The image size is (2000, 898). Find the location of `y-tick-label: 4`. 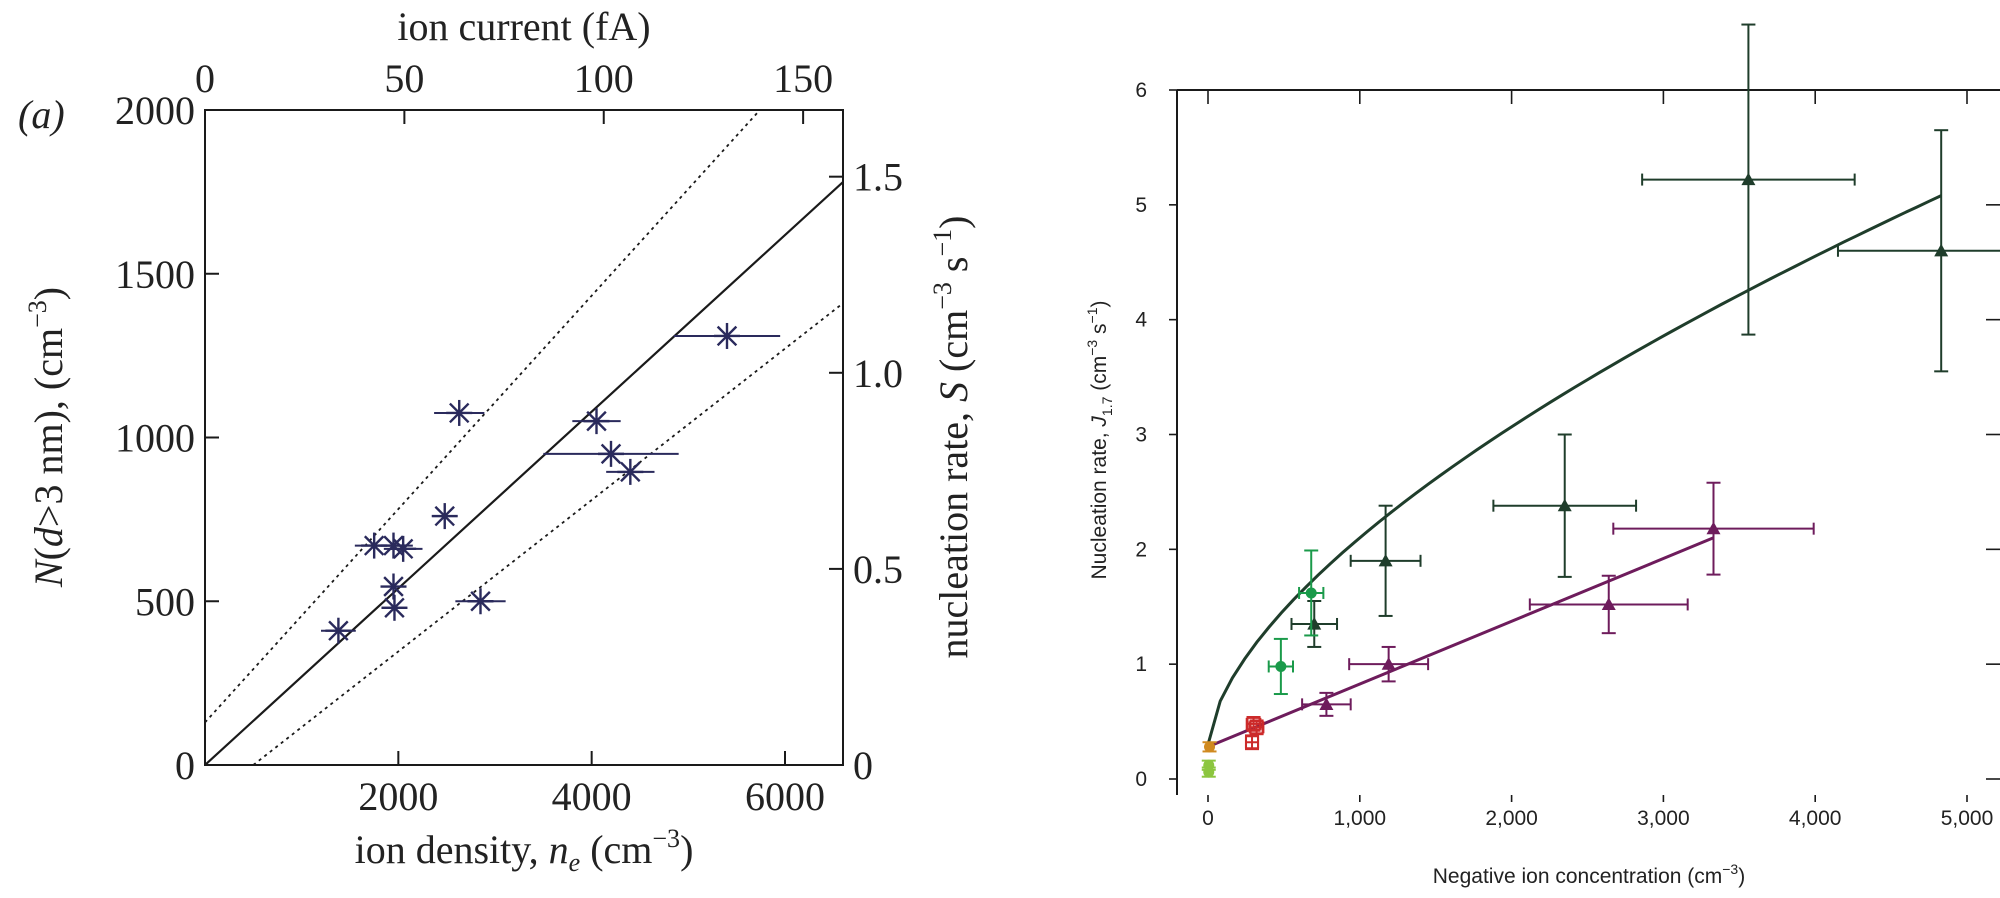

y-tick-label: 4 is located at coordinates (1141, 320).